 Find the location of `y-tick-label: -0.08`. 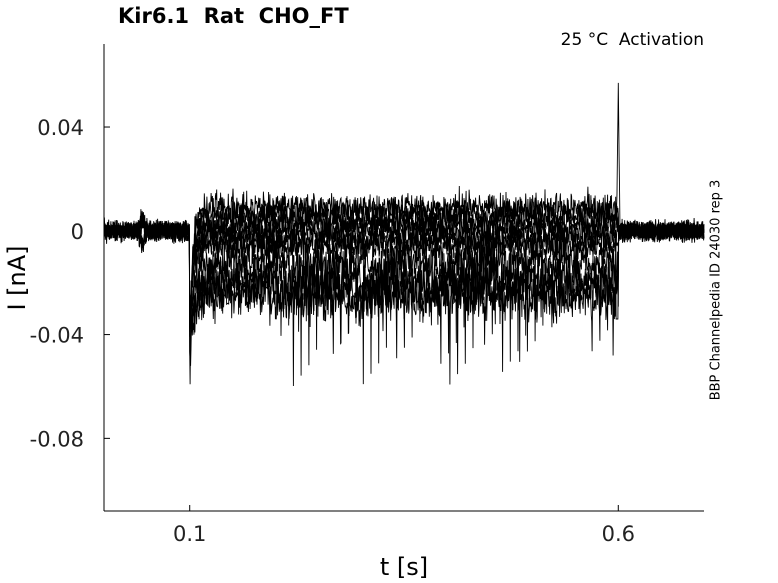

y-tick-label: -0.08 is located at coordinates (57, 439).